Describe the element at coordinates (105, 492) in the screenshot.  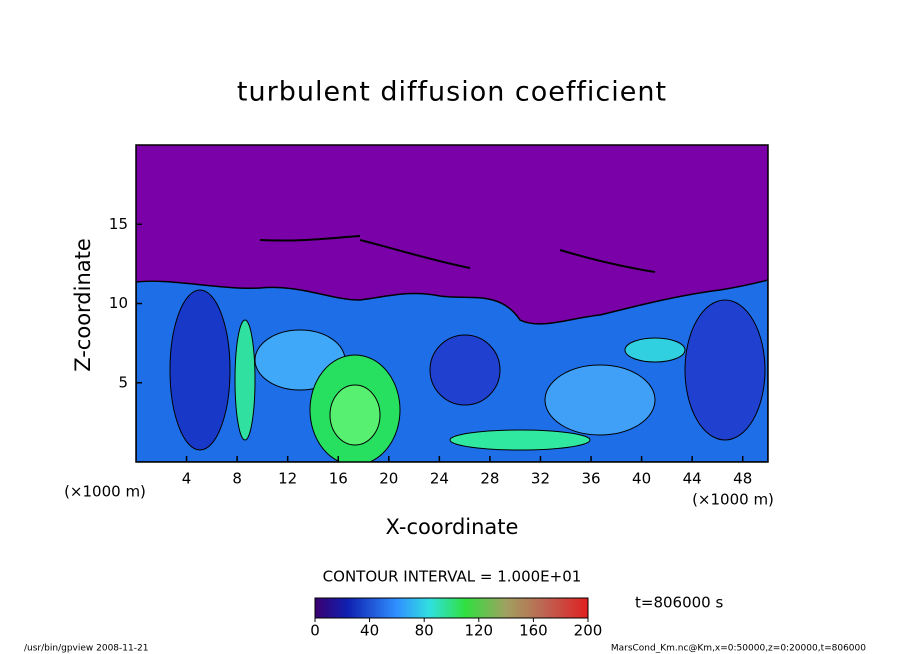
I see `x-unit-left: (×1000 m)` at that location.